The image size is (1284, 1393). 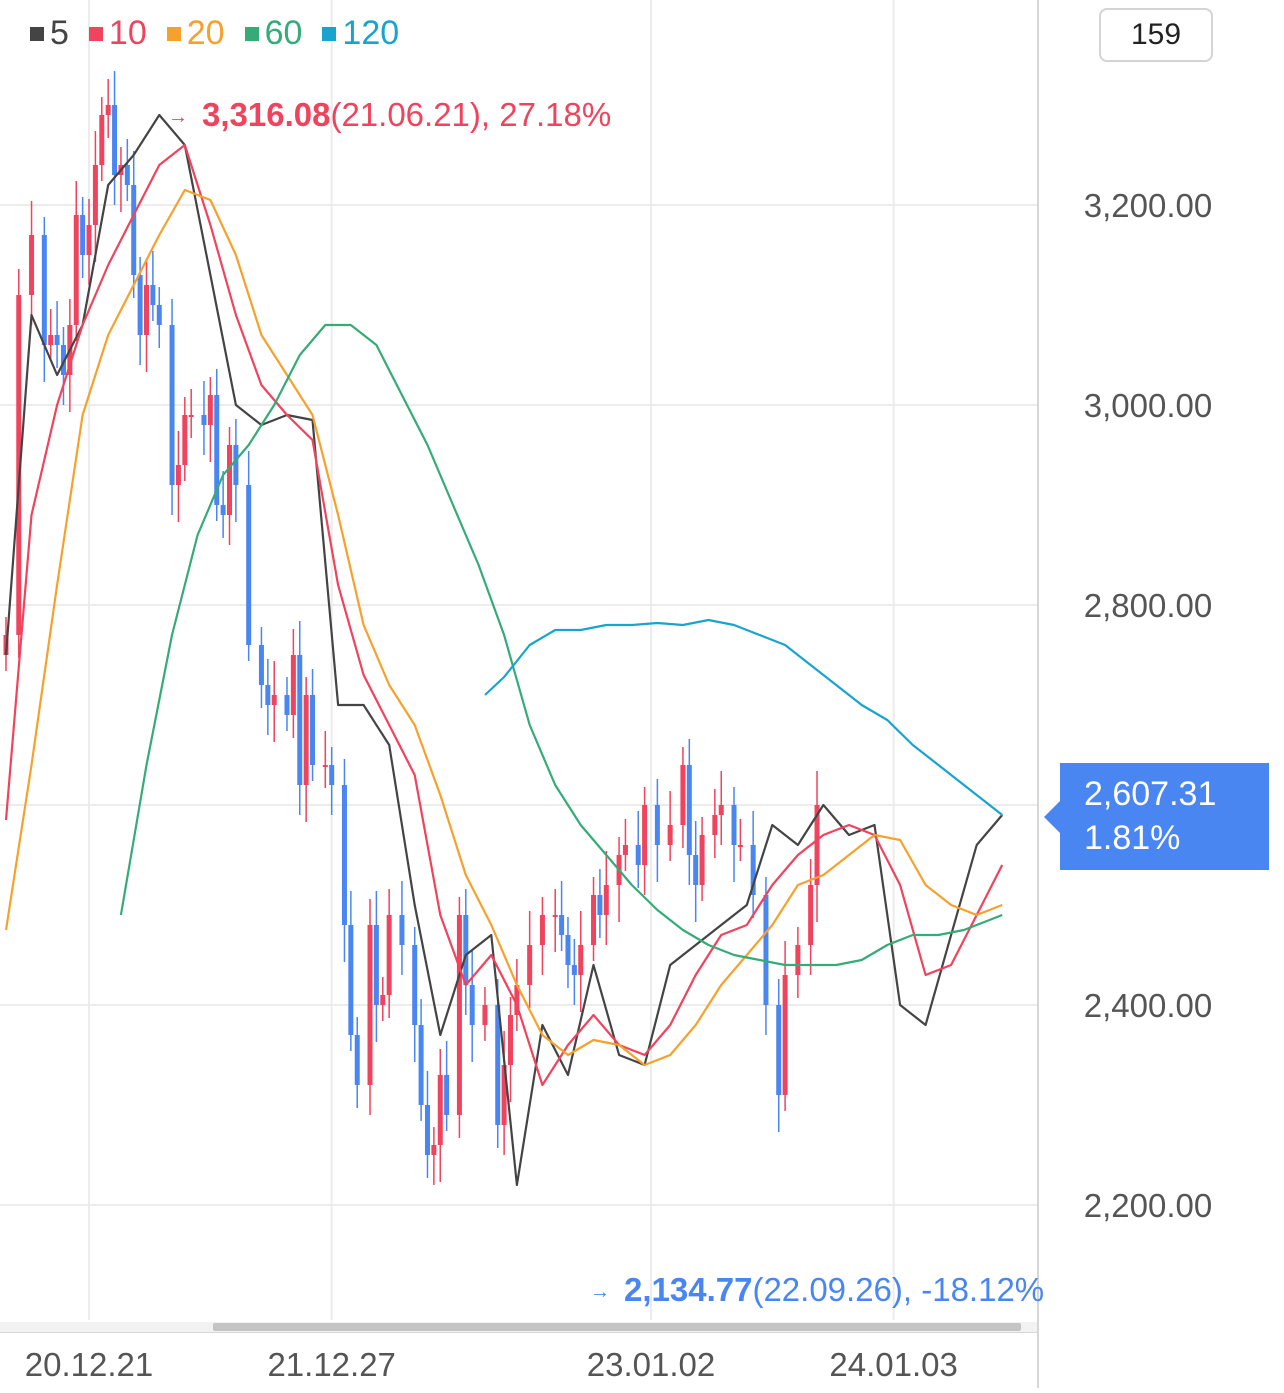 I want to click on legend-item-ma10: 10, so click(x=117, y=33).